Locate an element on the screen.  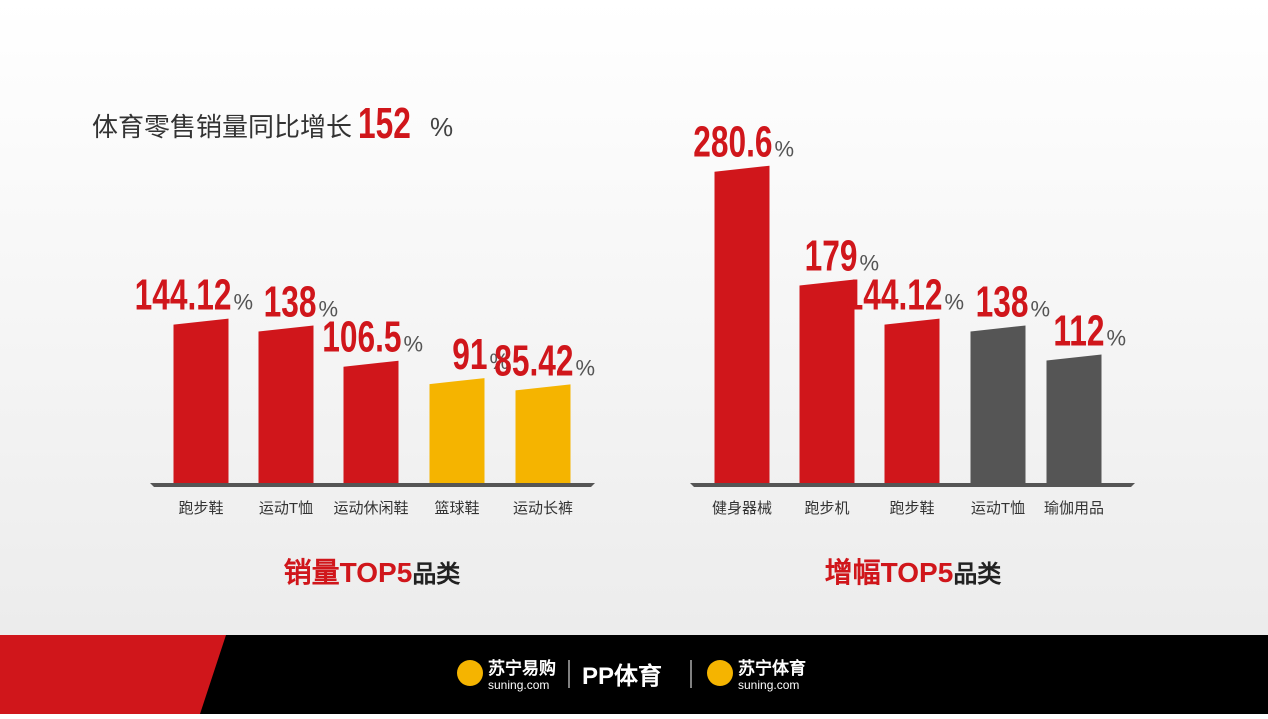
brand-name: PP体育 is located at coordinates (622, 676).